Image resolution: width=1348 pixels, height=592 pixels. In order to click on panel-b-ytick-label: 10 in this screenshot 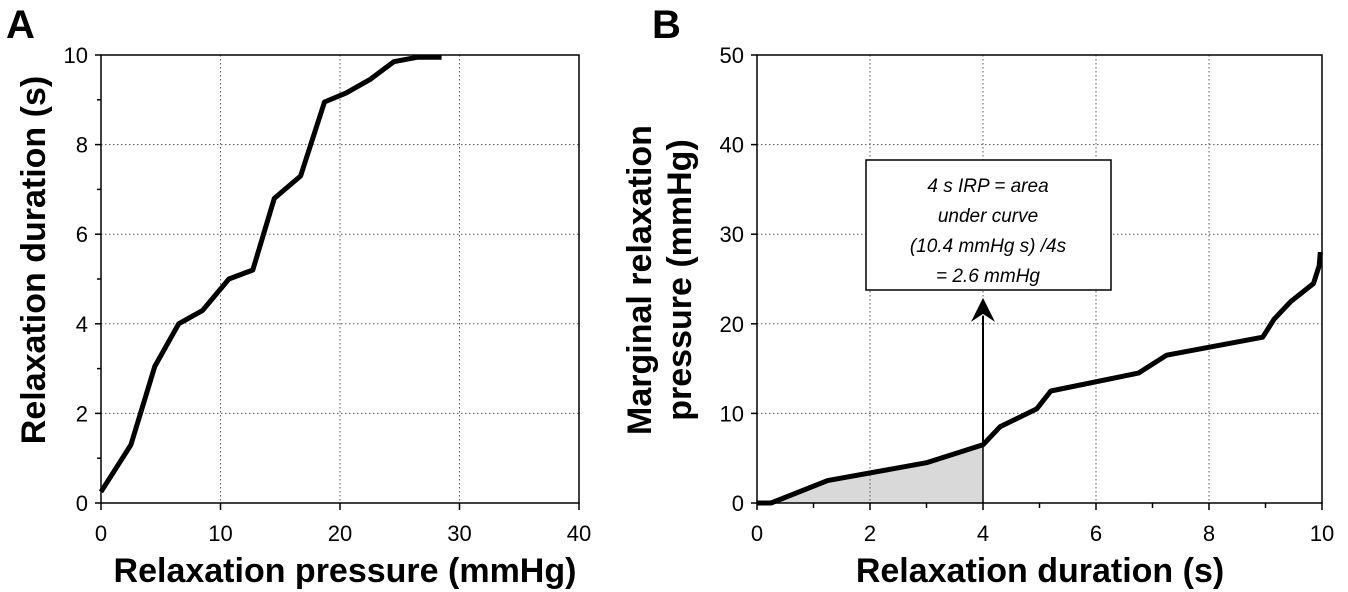, I will do `click(732, 413)`.